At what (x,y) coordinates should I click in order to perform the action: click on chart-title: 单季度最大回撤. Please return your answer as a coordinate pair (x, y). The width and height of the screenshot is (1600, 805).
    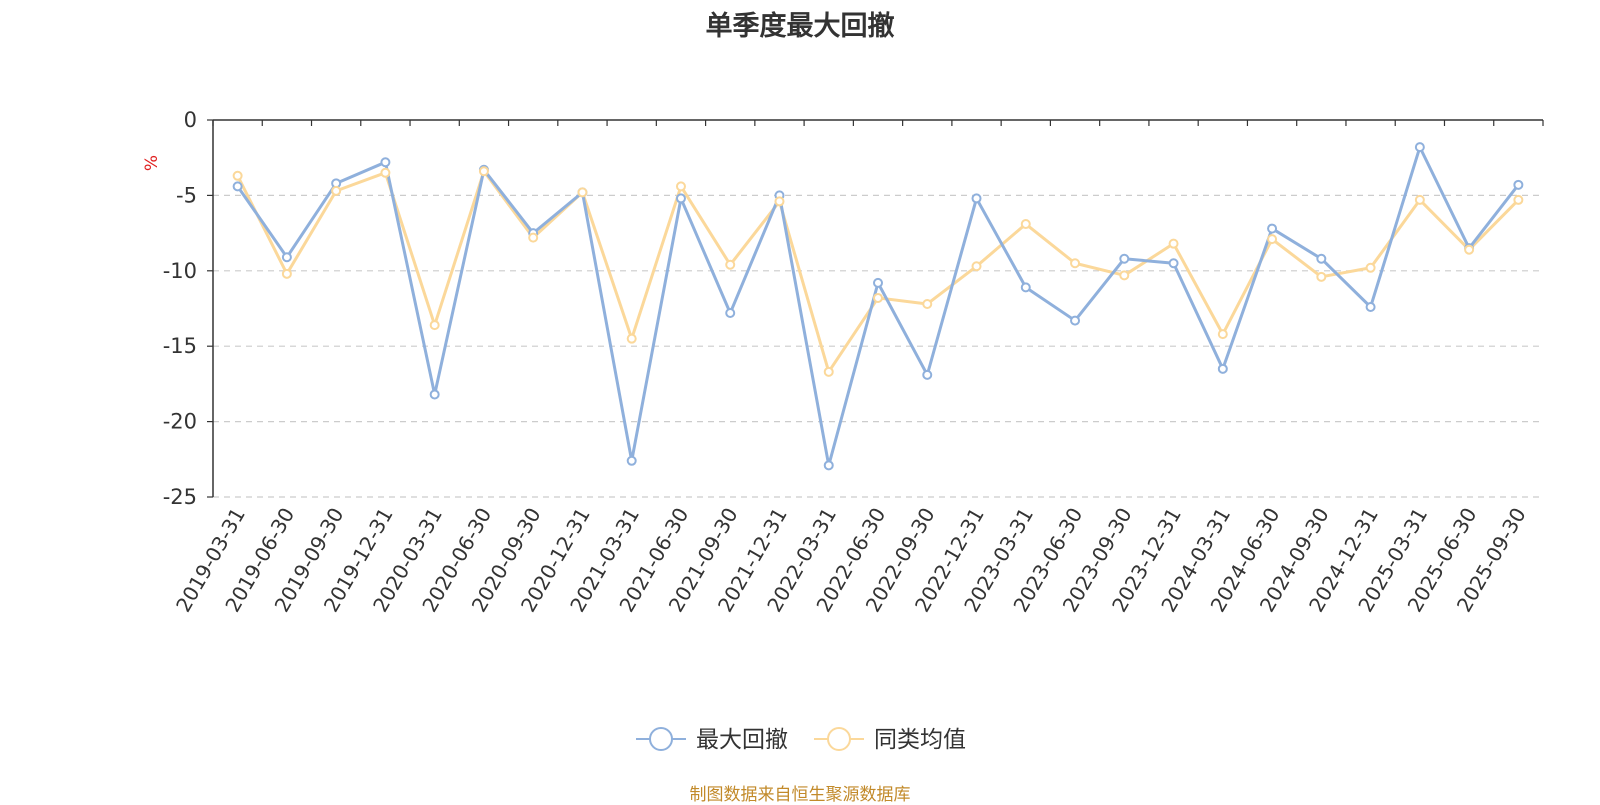
    Looking at the image, I should click on (800, 26).